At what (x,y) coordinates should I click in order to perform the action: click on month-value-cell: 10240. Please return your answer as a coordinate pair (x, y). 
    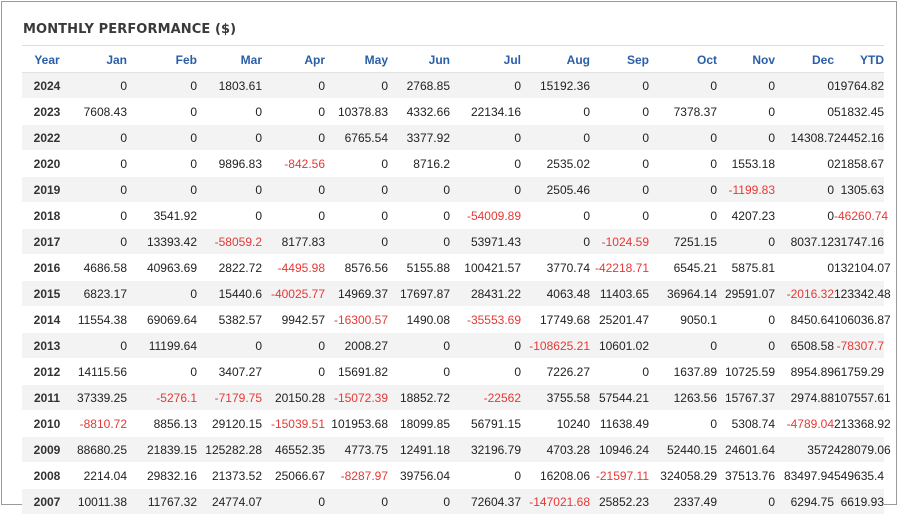
    Looking at the image, I should click on (555, 423).